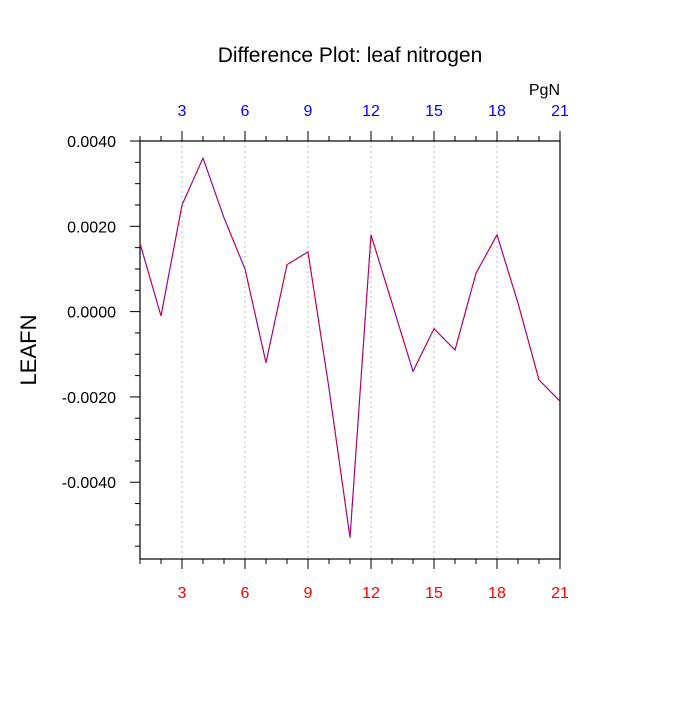  Describe the element at coordinates (497, 593) in the screenshot. I see `x-tick-label: 18` at that location.